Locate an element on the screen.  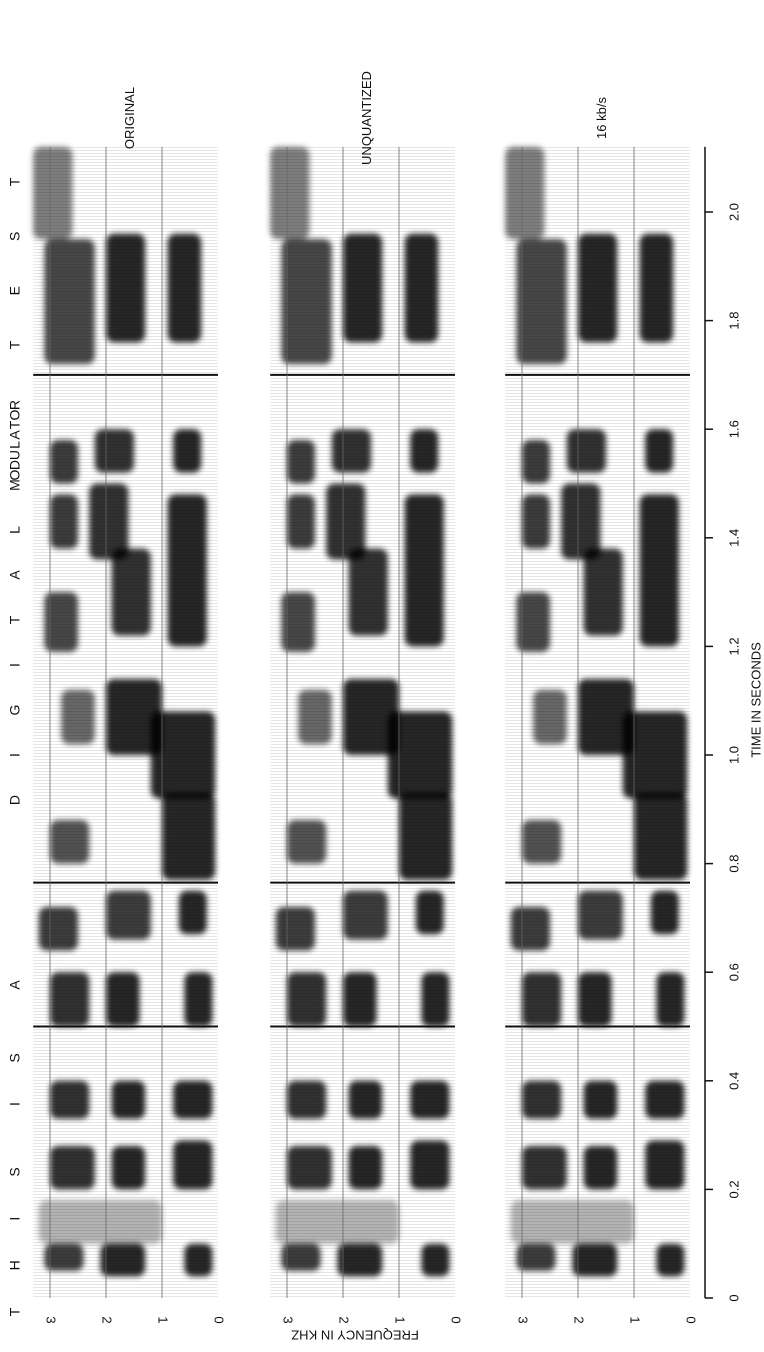
time-tick-label: 0.6 is located at coordinates (733, 972).